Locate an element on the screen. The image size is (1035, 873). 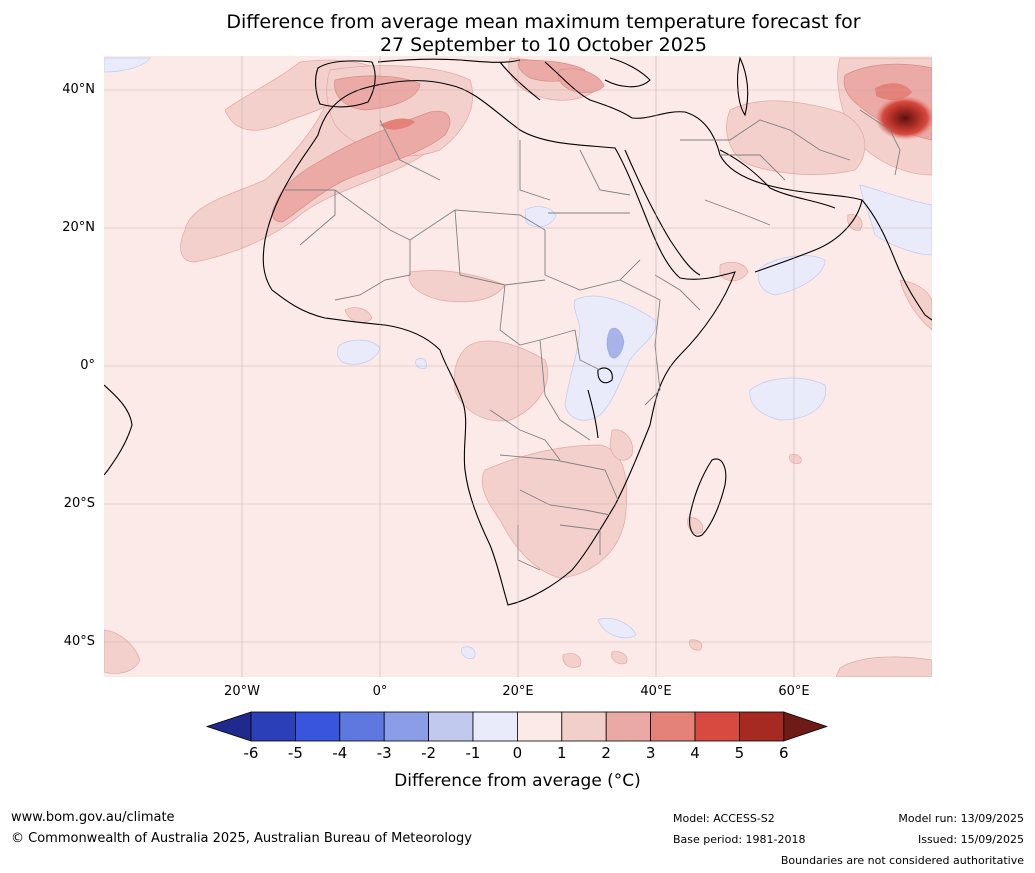
colorbar-tick-label: 6 is located at coordinates (784, 753).